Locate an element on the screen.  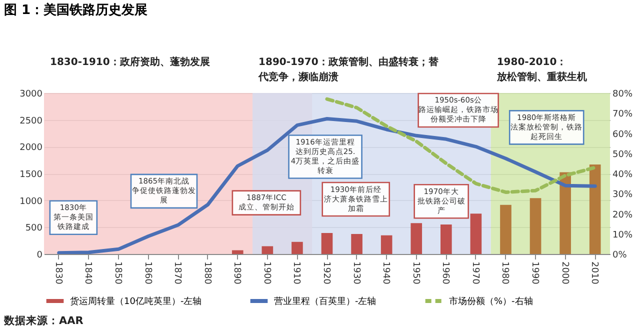
band-label: 1980-2010：放松管制、重获生机 is located at coordinates (541, 70).